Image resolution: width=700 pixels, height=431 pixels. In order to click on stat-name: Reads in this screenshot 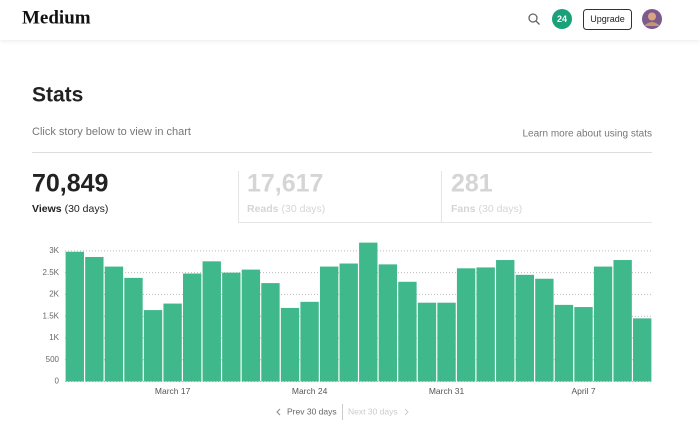, I will do `click(263, 209)`.